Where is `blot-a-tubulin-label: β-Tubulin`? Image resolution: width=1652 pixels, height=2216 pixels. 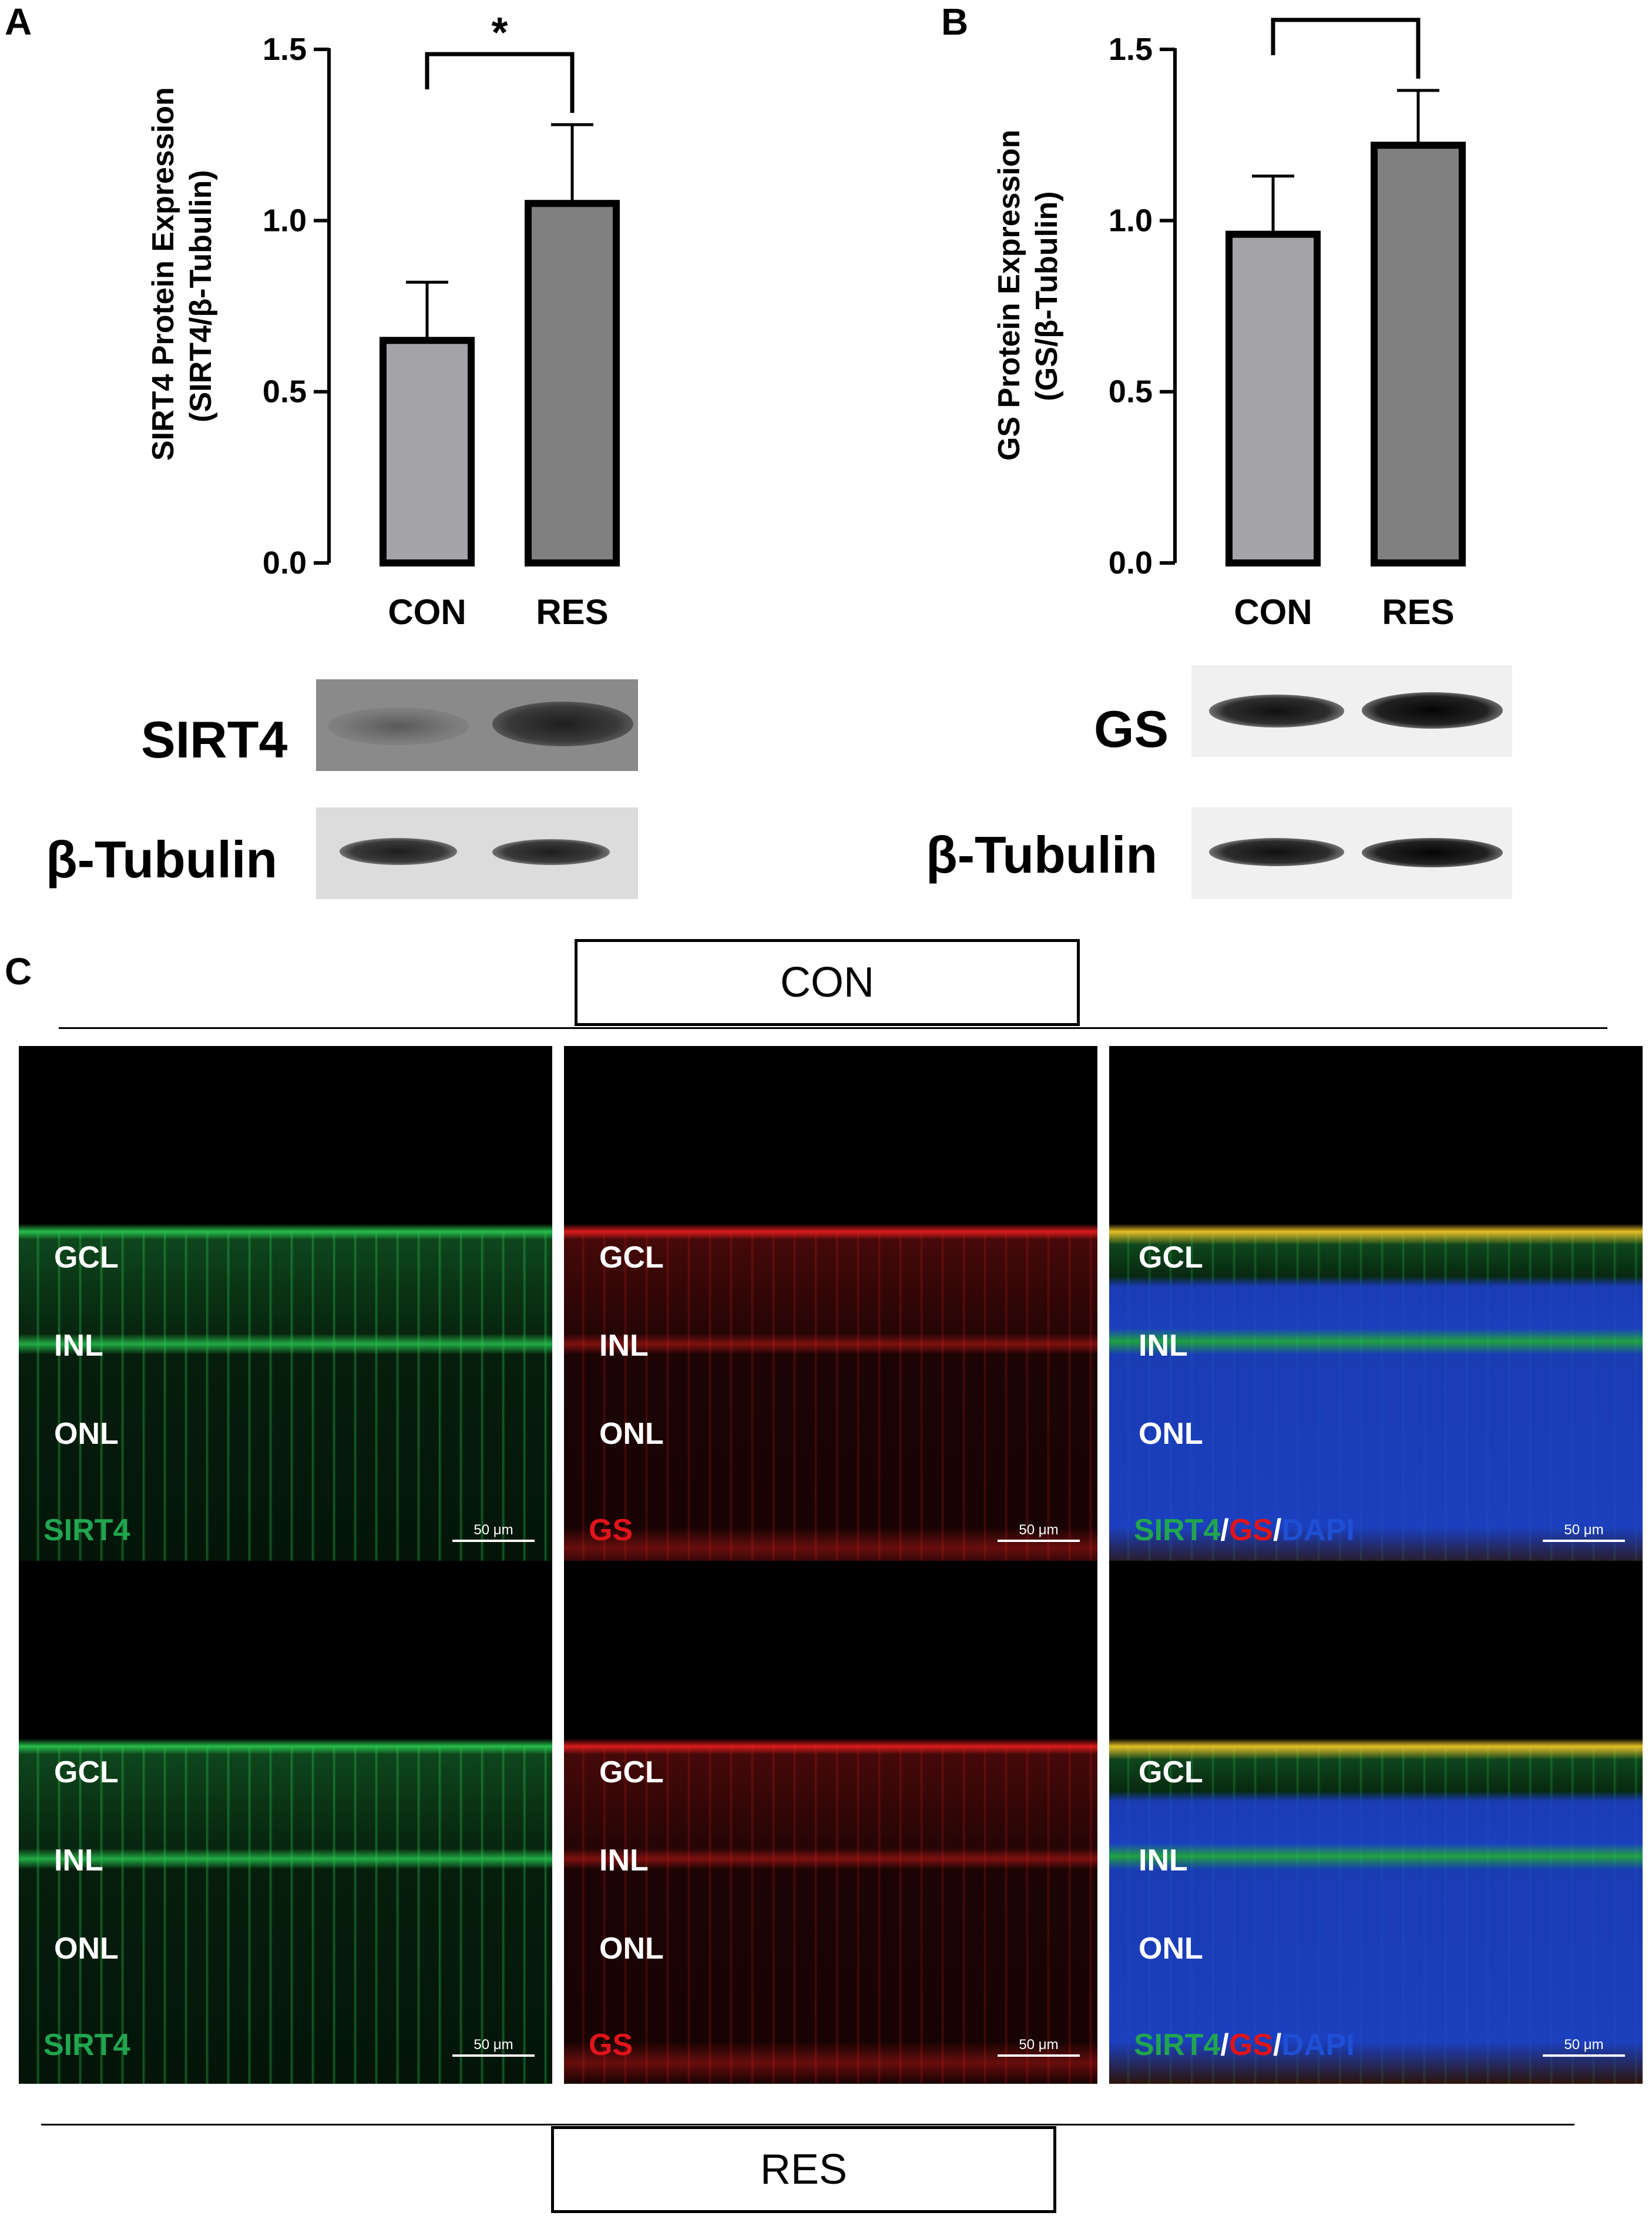 blot-a-tubulin-label: β-Tubulin is located at coordinates (162, 859).